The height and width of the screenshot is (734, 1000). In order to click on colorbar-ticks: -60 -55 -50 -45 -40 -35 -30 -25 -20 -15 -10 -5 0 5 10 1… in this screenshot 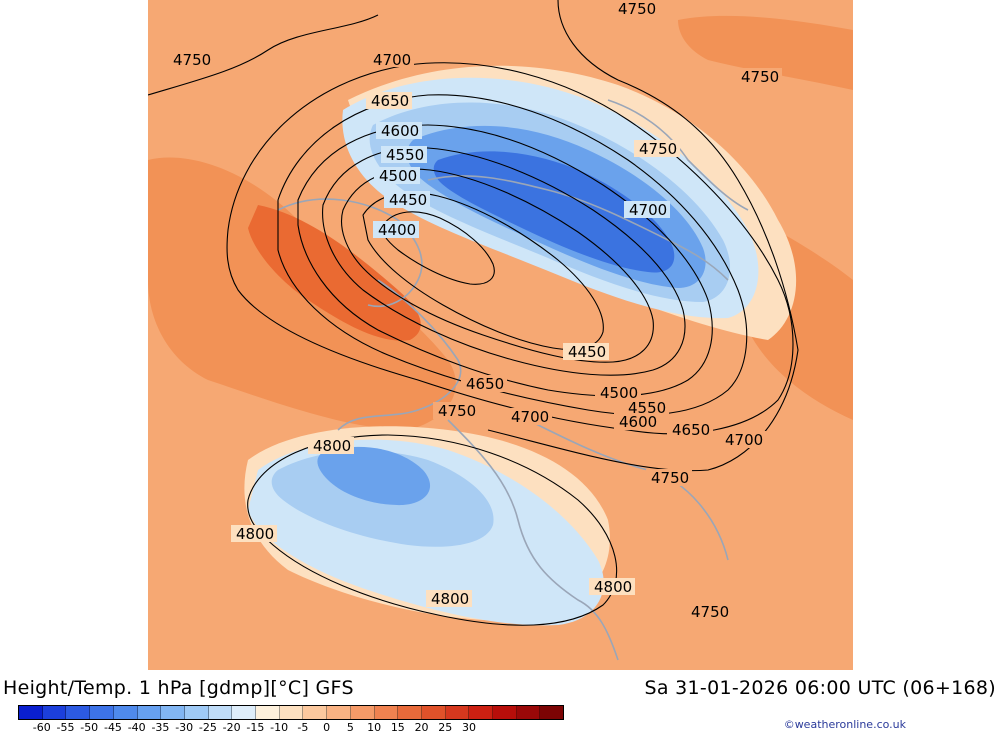, I will do `click(291, 727)`.